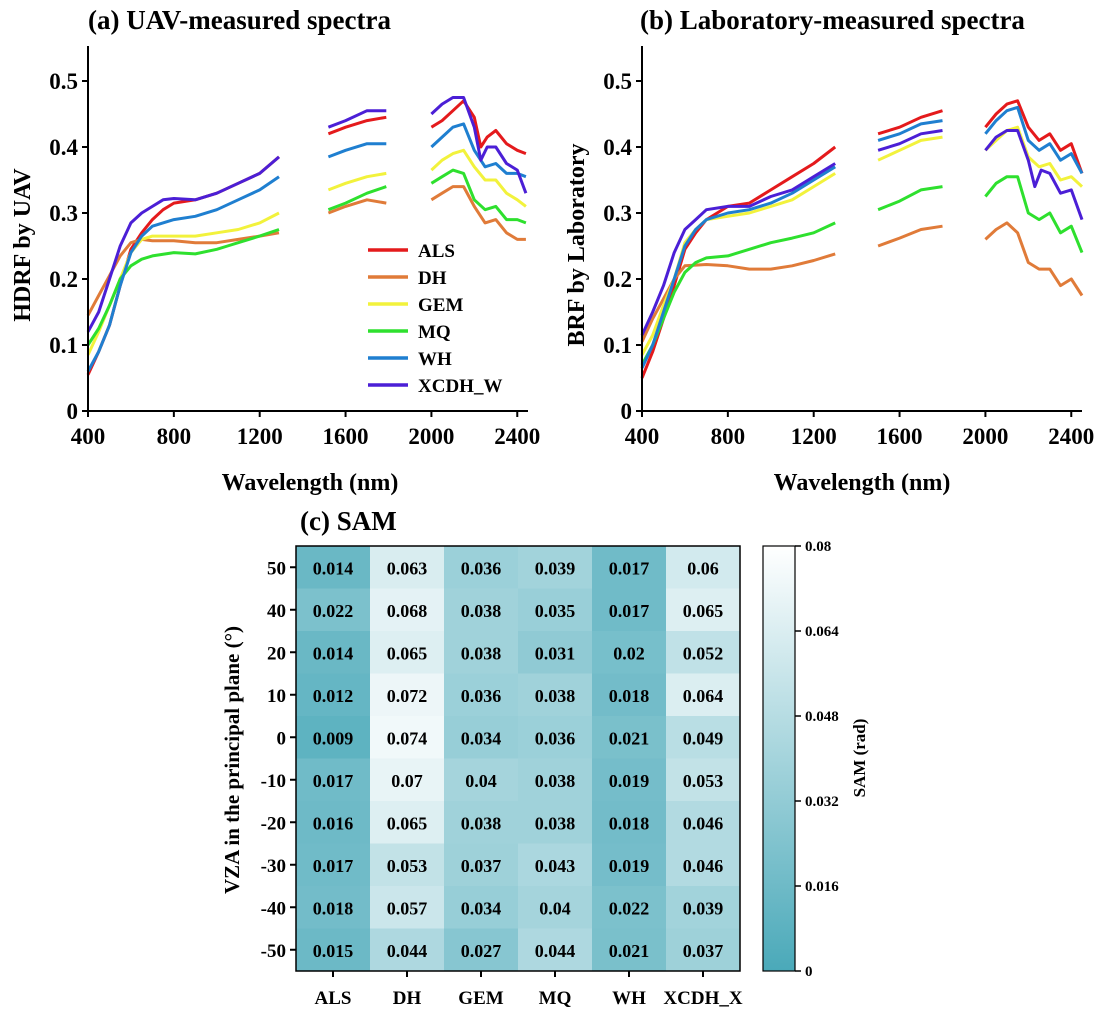 This screenshot has height=1018, width=1107. I want to click on panel-a-x-tick-label: 1600, so click(346, 436).